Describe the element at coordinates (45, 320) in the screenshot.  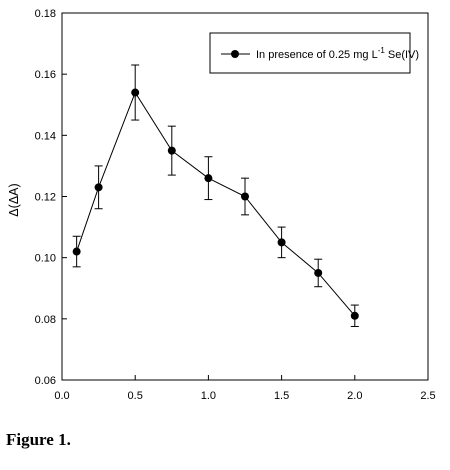
I see `y-tick-label: 0.08` at that location.